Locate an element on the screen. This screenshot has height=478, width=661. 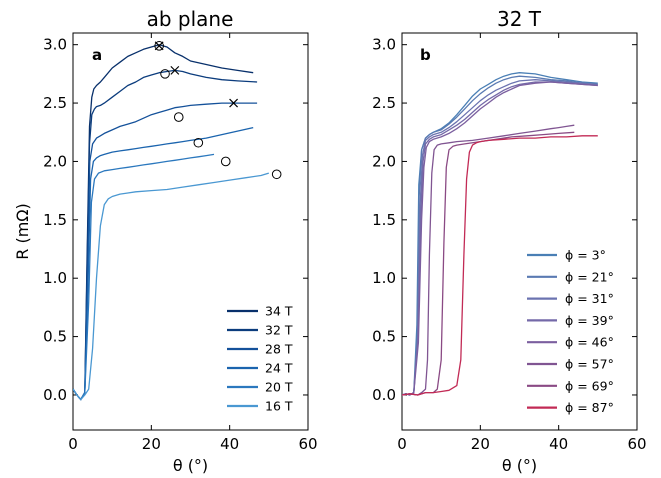
legend-label-b-5: ϕ = 57° is located at coordinates (589, 364).